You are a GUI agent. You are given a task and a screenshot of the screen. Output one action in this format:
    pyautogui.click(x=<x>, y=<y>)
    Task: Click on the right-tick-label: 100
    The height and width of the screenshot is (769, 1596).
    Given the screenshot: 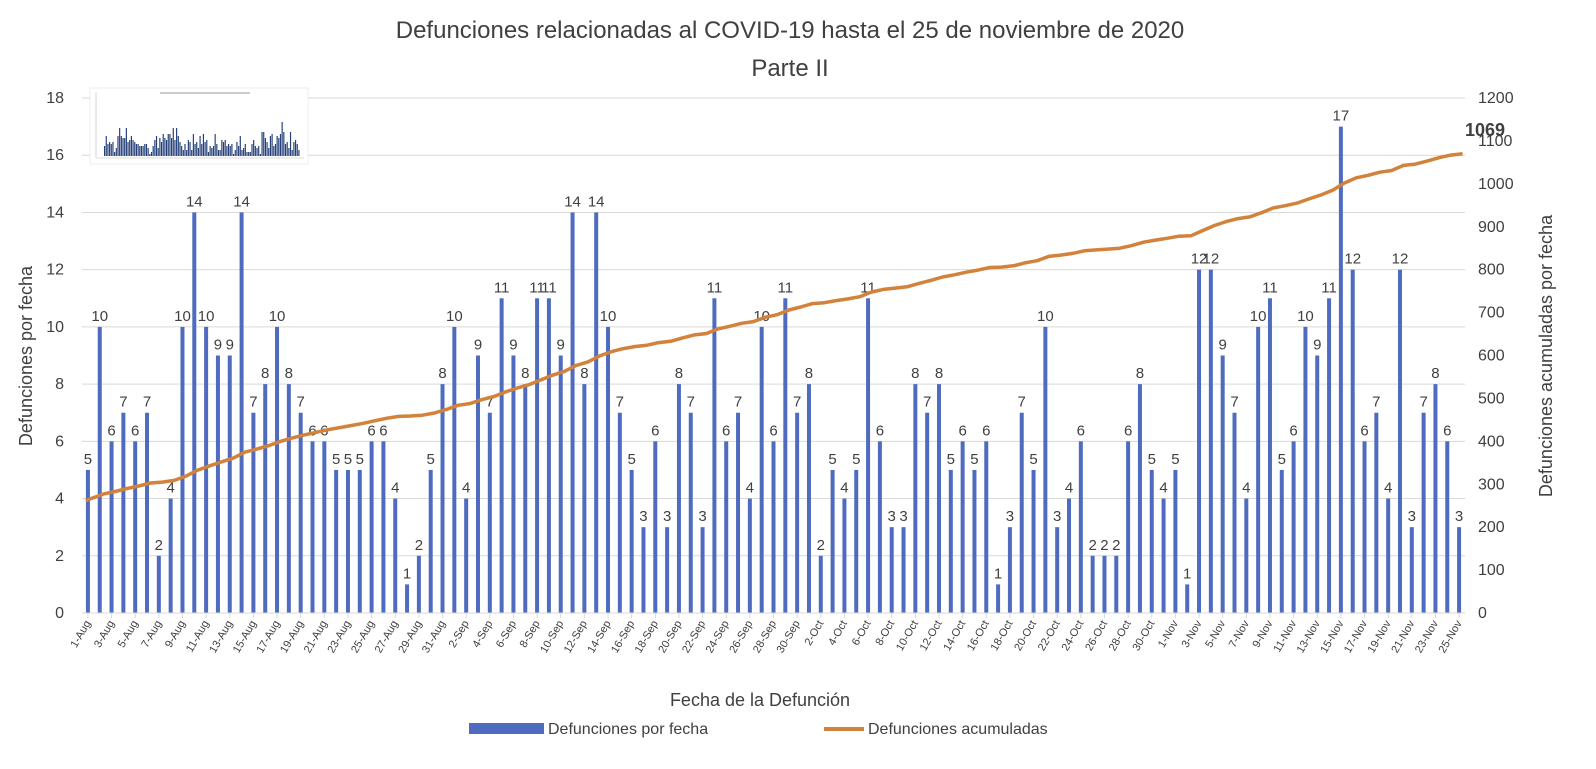 What is the action you would take?
    pyautogui.click(x=1491, y=570)
    